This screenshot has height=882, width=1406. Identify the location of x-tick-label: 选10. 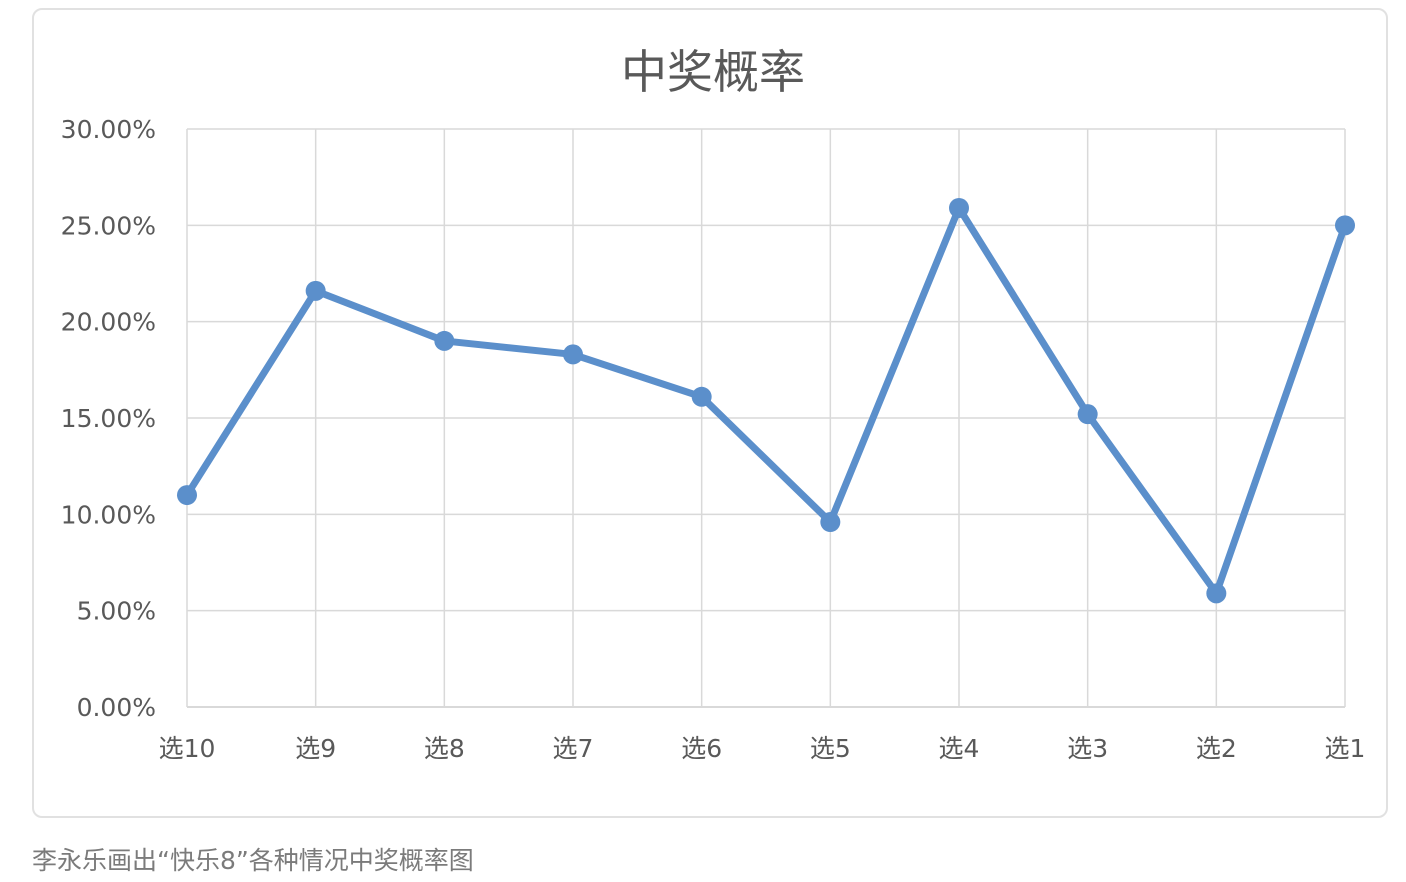
(187, 748).